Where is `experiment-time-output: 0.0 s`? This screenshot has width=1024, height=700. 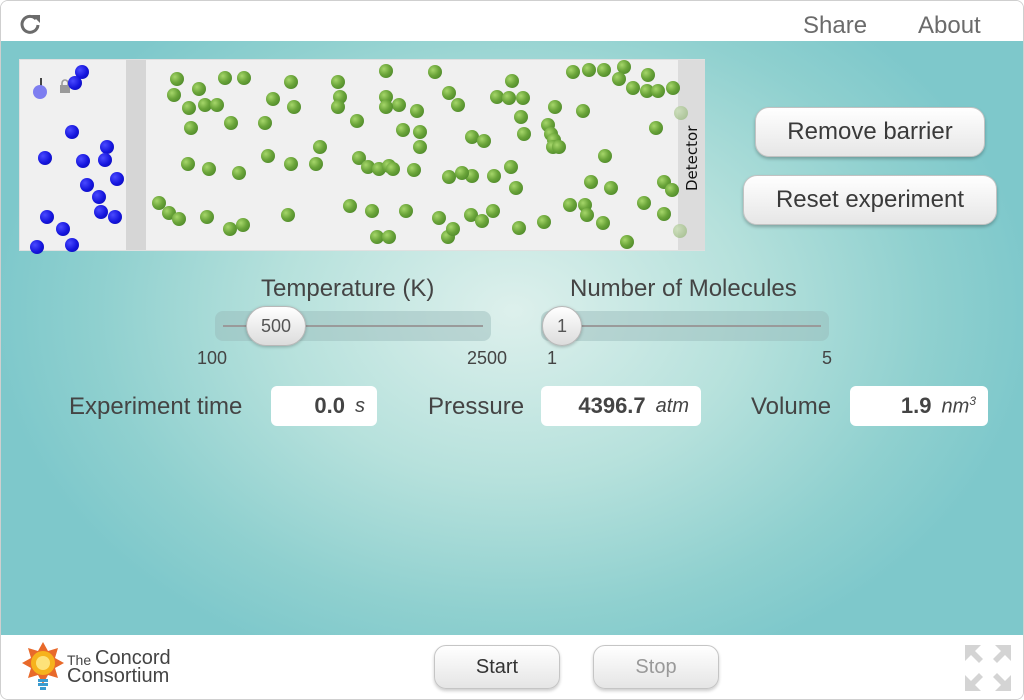
experiment-time-output: 0.0 s is located at coordinates (324, 406).